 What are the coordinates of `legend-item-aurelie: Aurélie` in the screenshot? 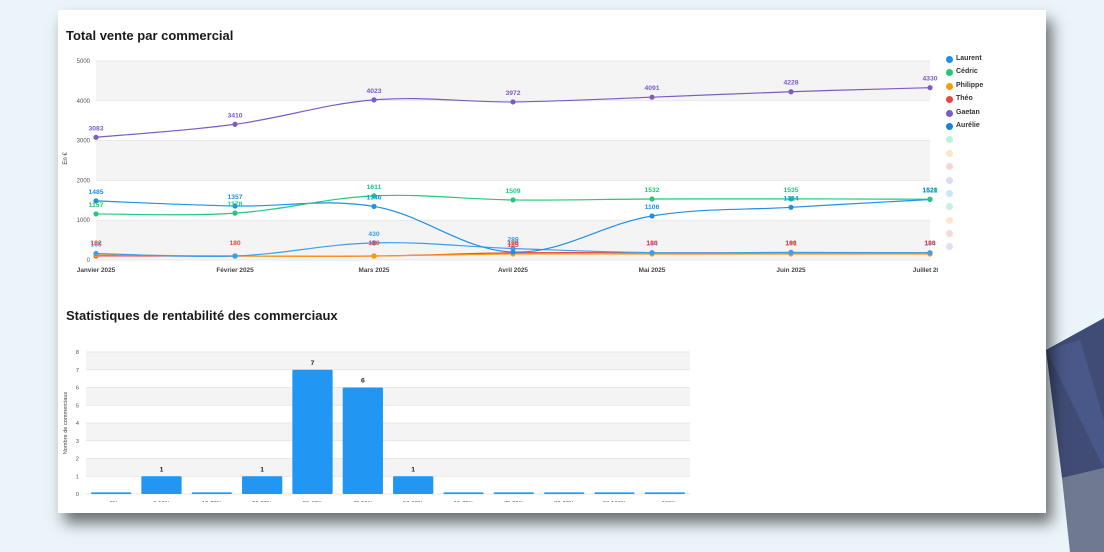 It's located at (994, 127).